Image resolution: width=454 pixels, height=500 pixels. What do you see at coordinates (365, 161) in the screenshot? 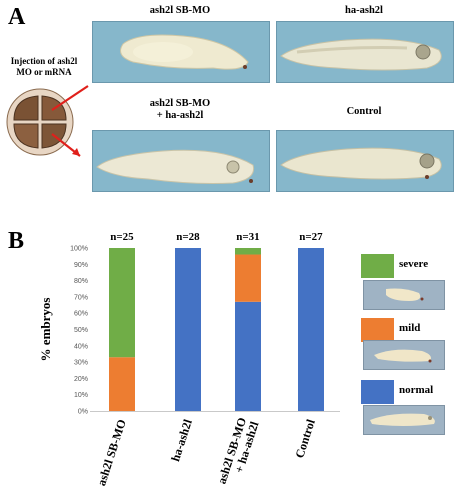
I see `embryo-photo-control` at bounding box center [365, 161].